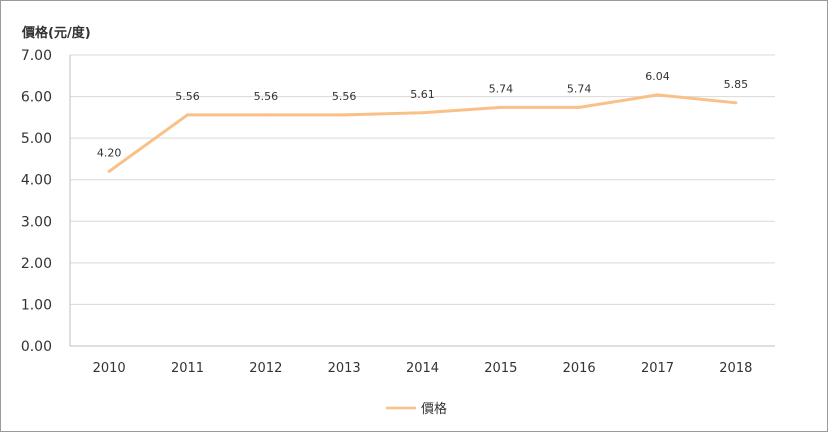 The height and width of the screenshot is (432, 828). What do you see at coordinates (36, 305) in the screenshot?
I see `y-tick-label: 1.00` at bounding box center [36, 305].